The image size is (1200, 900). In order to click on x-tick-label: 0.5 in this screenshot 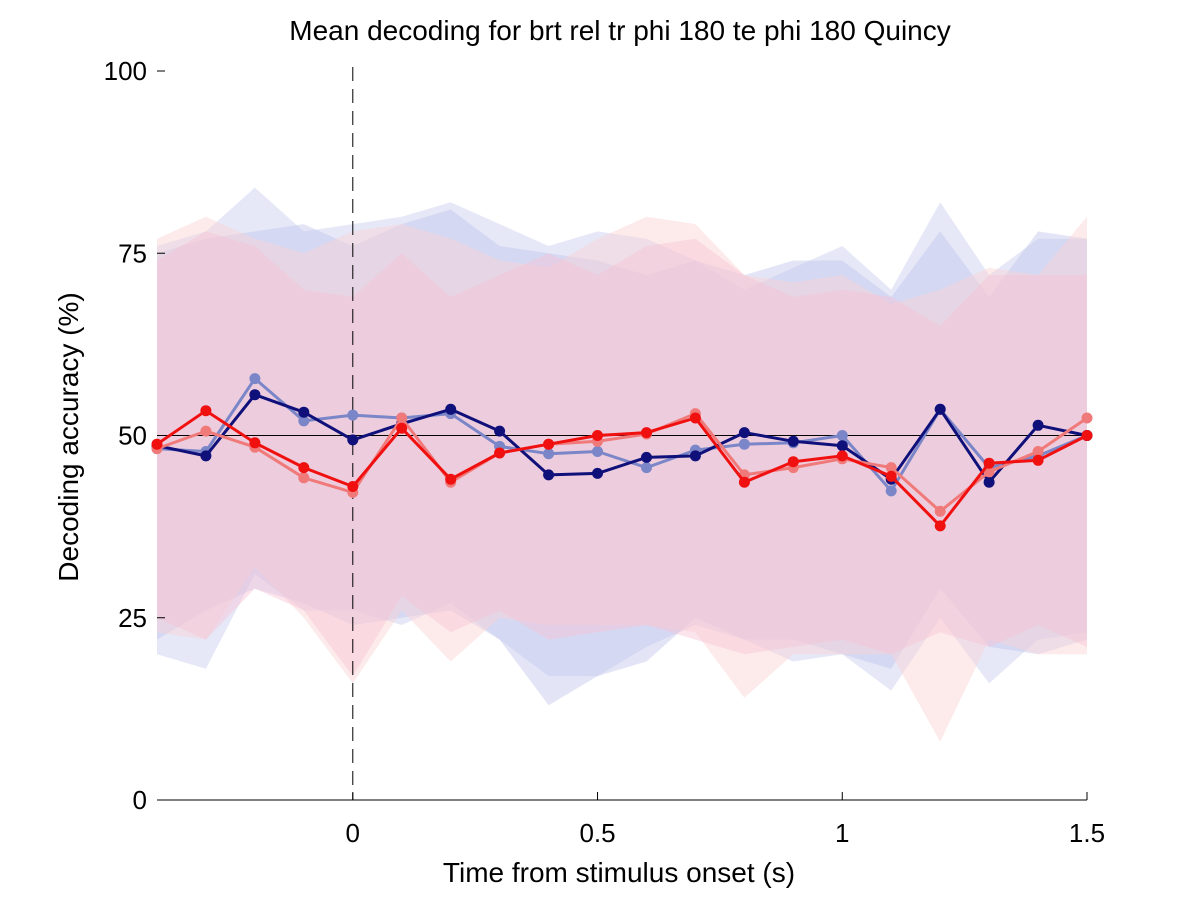, I will do `click(597, 833)`.